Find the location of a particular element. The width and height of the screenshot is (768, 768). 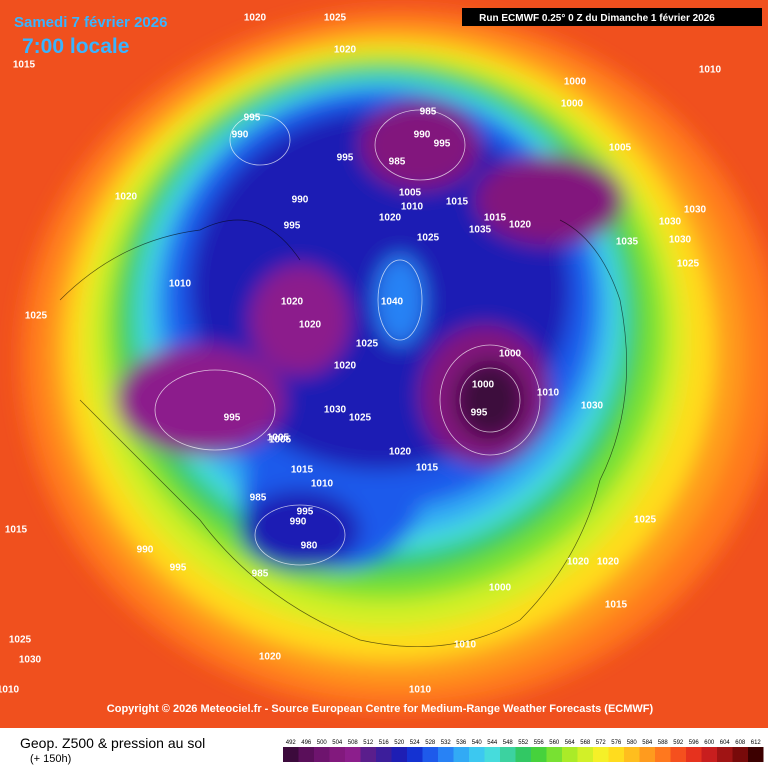

legend-label: 604 is located at coordinates (725, 743).